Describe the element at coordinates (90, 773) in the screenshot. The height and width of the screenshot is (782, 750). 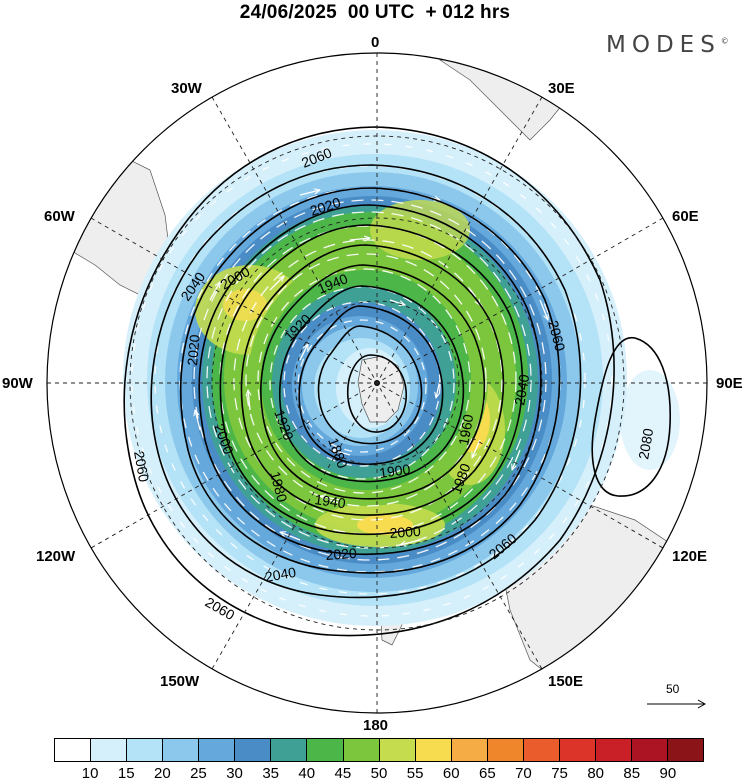
I see `colorbar-tick-label: 10` at that location.